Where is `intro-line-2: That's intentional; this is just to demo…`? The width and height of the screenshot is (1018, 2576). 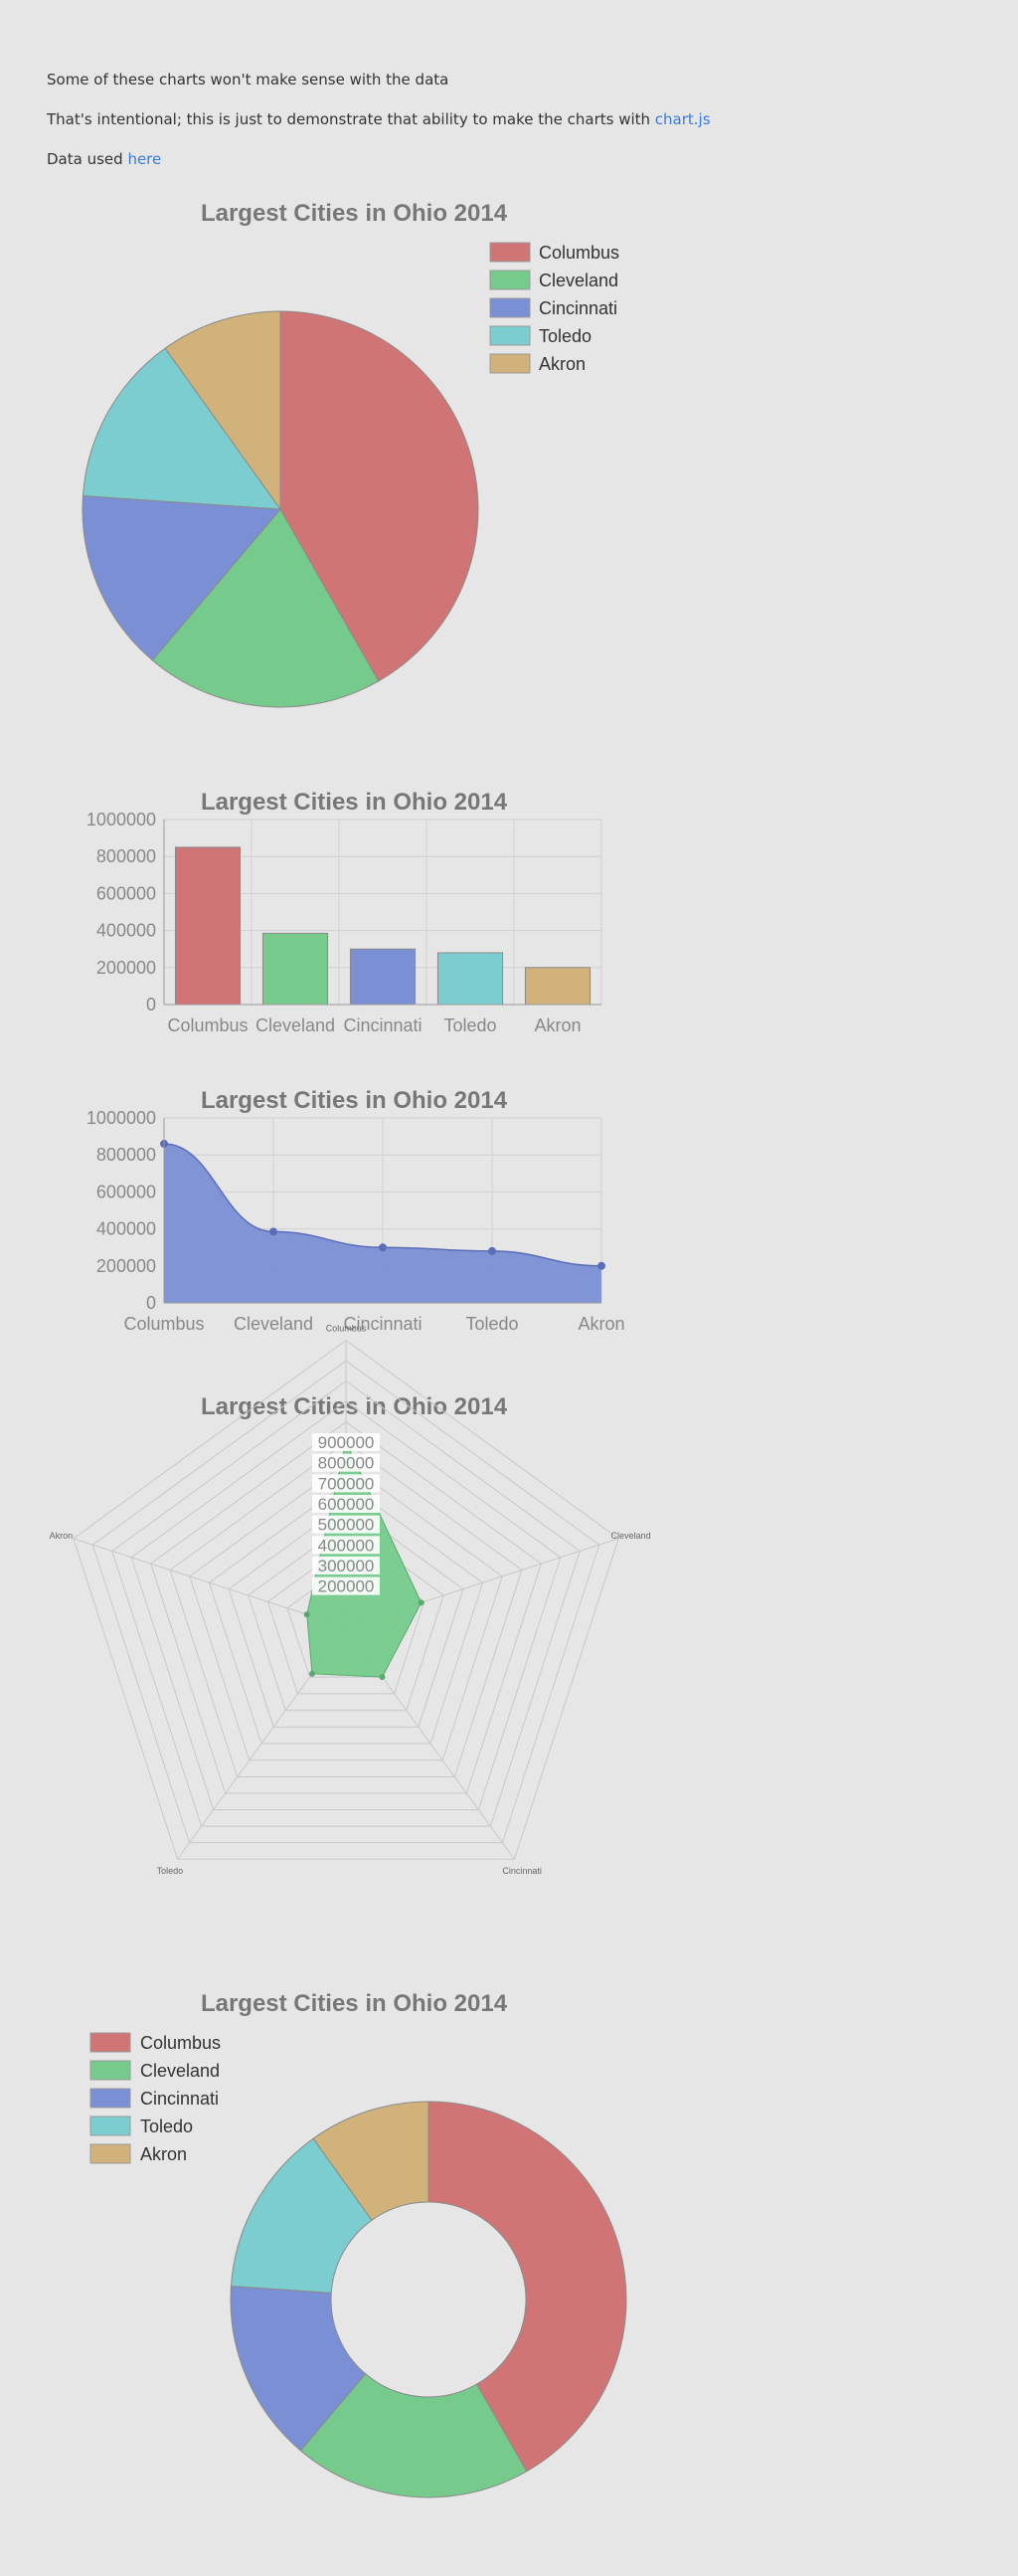 intro-line-2: That's intentional; this is just to demo… is located at coordinates (379, 119).